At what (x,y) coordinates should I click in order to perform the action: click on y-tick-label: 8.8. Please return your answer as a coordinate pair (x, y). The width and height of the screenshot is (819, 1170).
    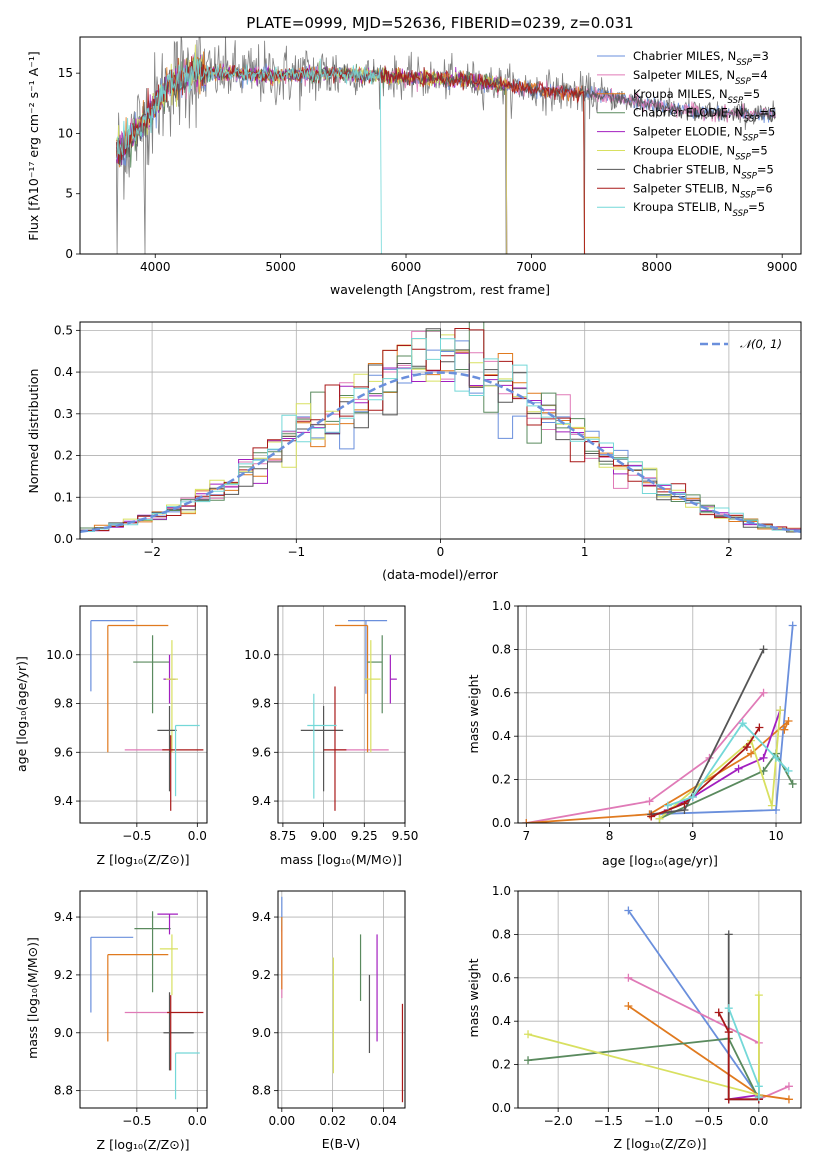
    Looking at the image, I should click on (63, 1091).